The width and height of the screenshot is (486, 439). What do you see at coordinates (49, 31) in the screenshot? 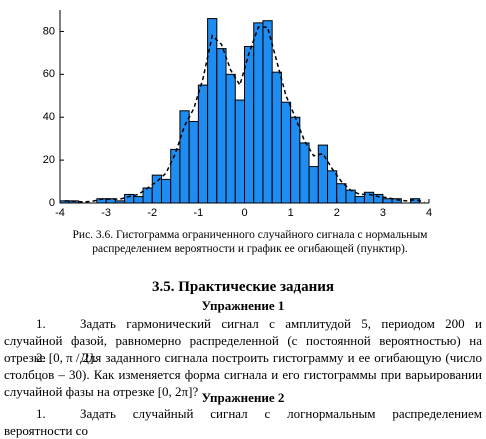
I see `y-tick-label: 80` at bounding box center [49, 31].